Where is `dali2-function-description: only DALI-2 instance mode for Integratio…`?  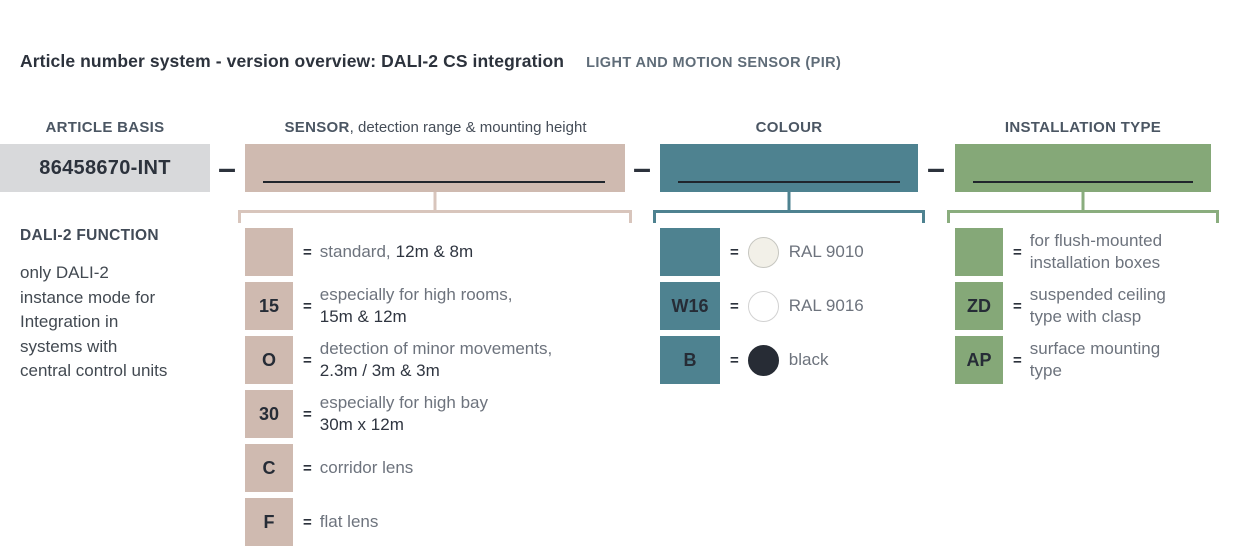 dali2-function-description: only DALI-2 instance mode for Integratio… is located at coordinates (94, 321).